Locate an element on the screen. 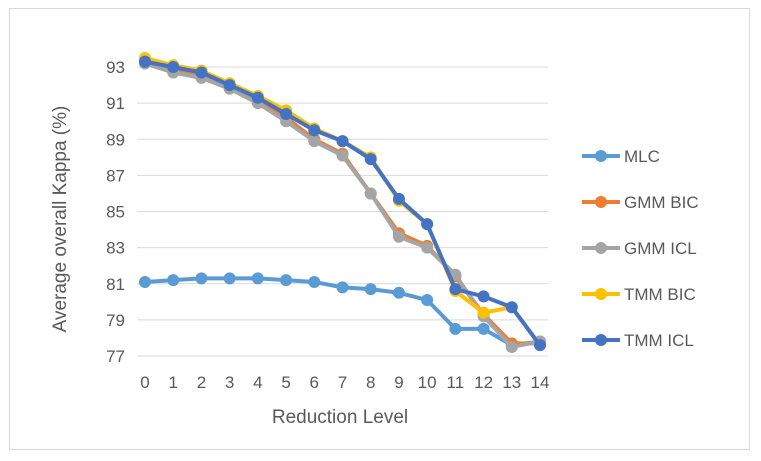 This screenshot has width=761, height=461. legend-label: GMM BIC is located at coordinates (661, 202).